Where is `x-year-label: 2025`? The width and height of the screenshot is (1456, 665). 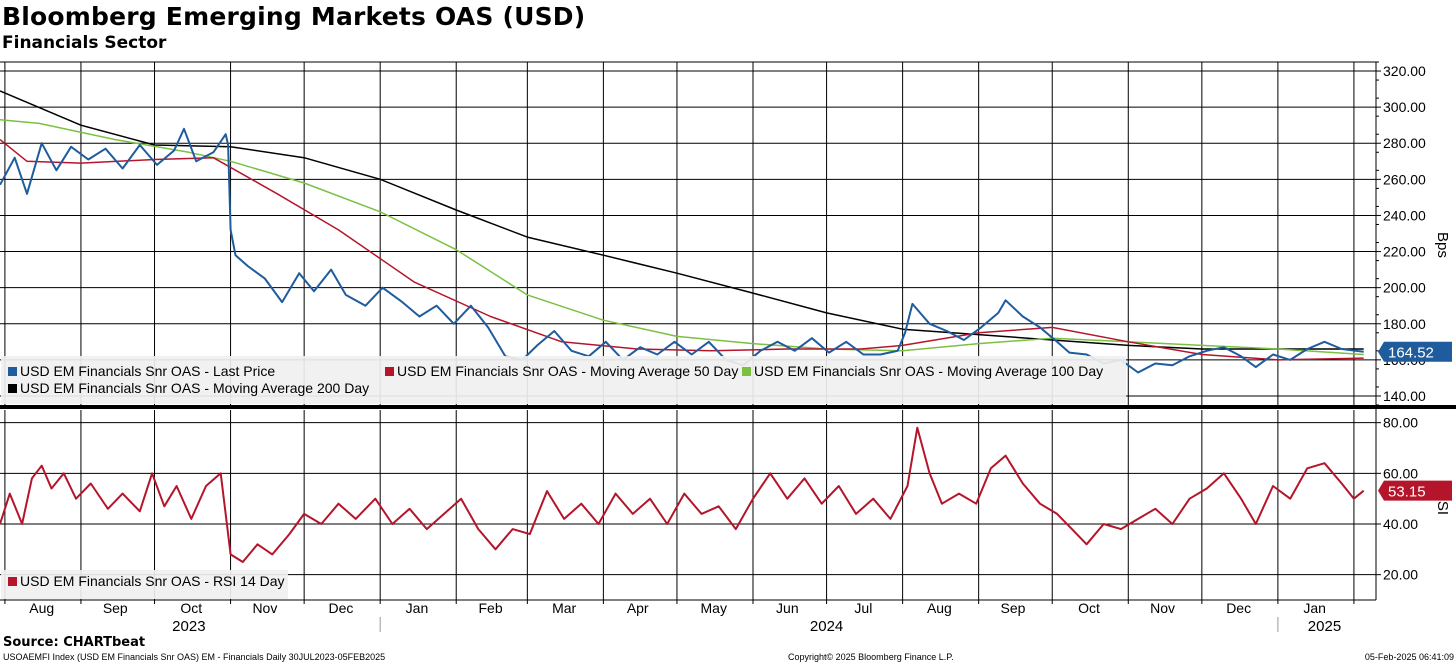
x-year-label: 2025 is located at coordinates (1324, 625).